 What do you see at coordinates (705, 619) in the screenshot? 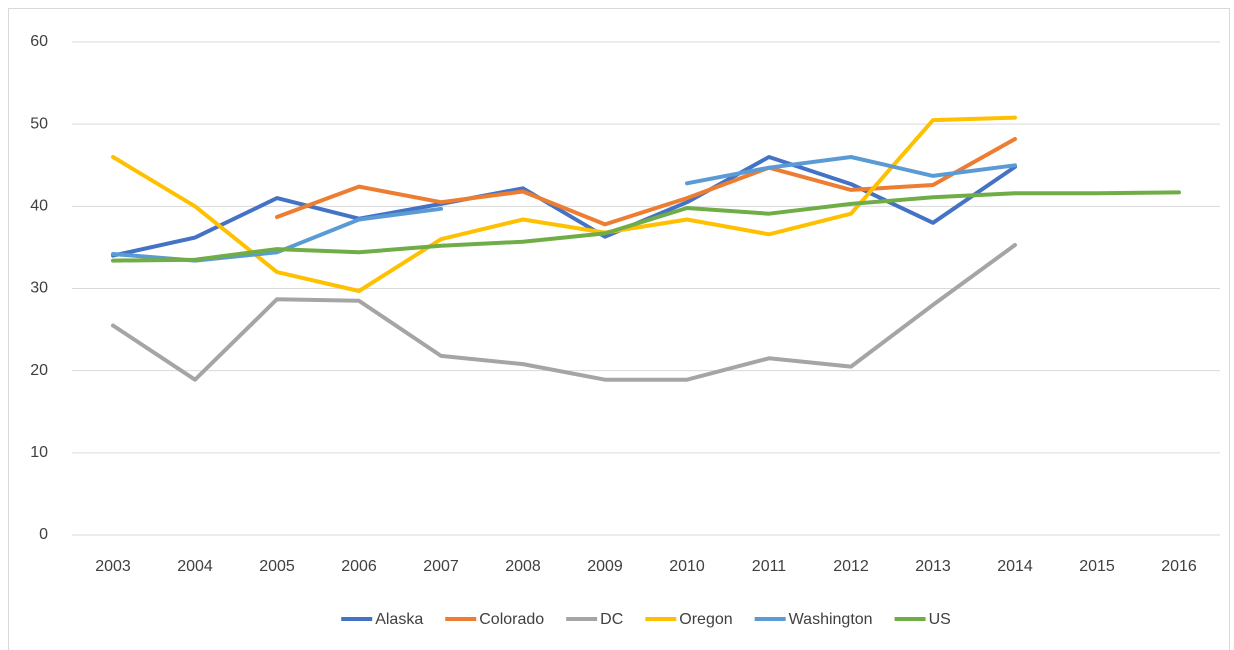
I see `legend-label: Oregon` at bounding box center [705, 619].